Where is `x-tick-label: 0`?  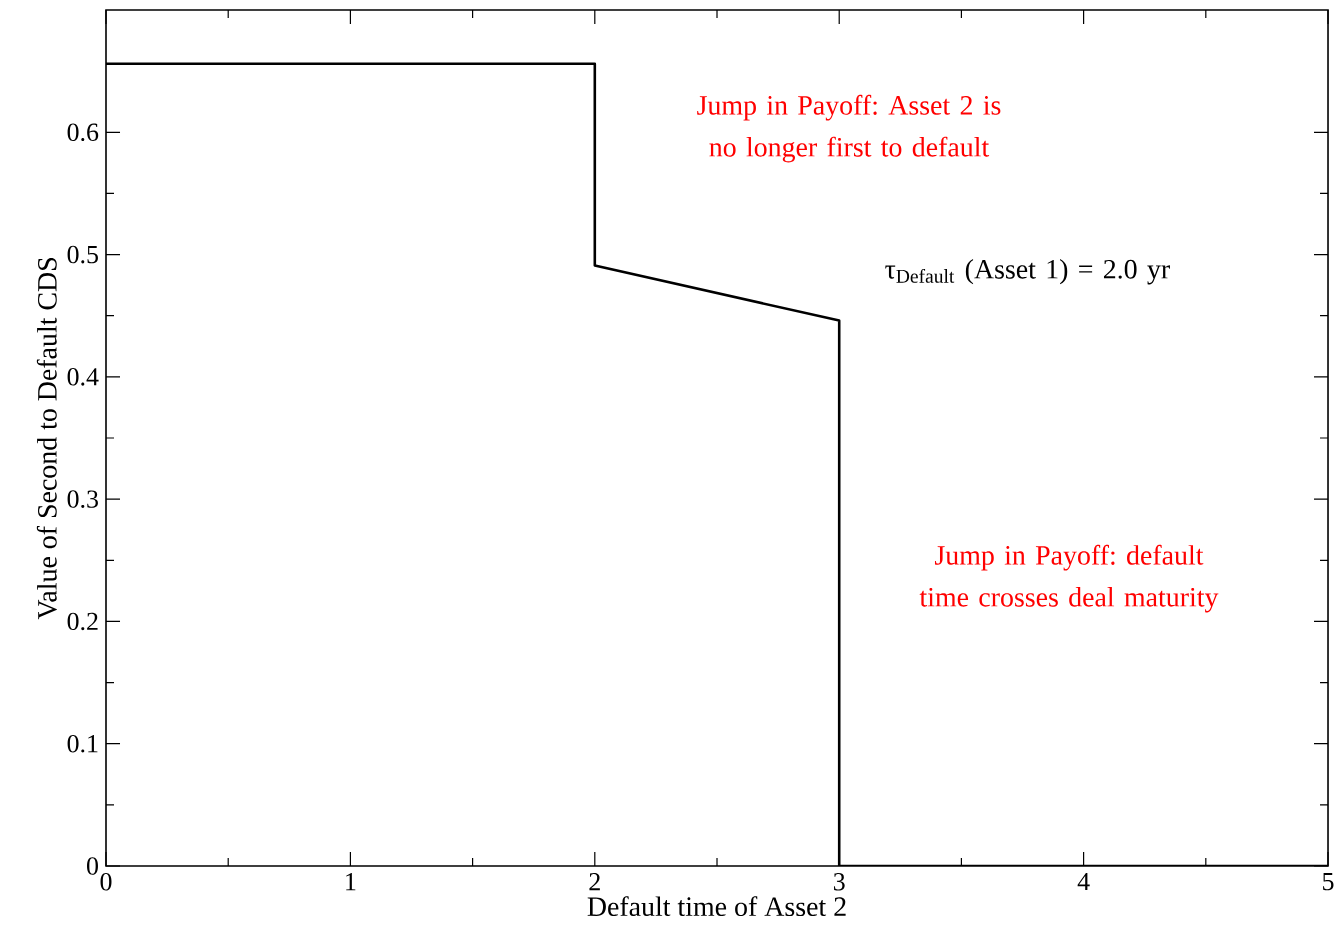
x-tick-label: 0 is located at coordinates (106, 882).